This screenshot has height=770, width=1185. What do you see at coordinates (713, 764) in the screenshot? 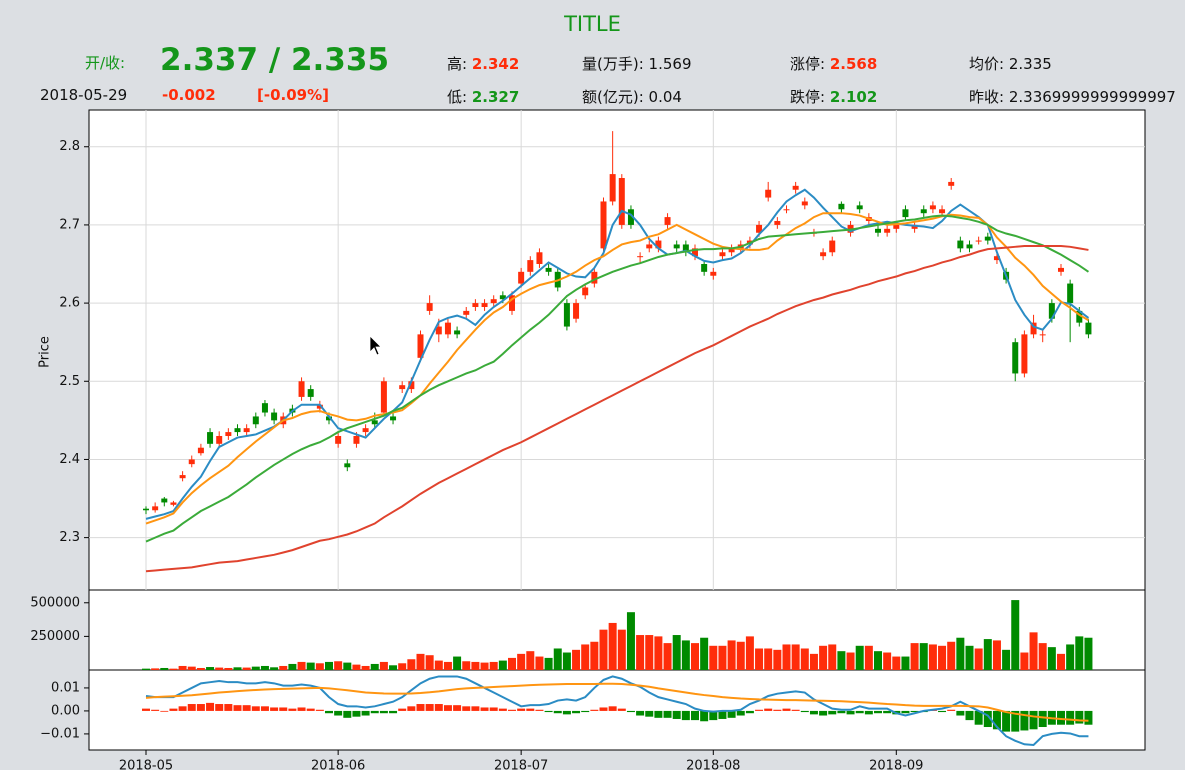
I see `x-tick-label: 2018-08` at bounding box center [713, 764].